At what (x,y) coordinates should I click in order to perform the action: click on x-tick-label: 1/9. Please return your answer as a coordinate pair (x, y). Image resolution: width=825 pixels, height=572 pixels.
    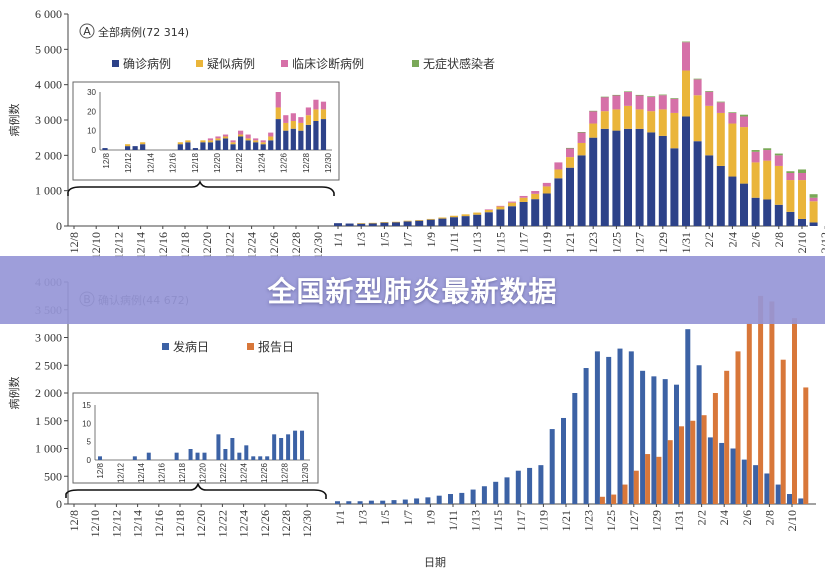
    Looking at the image, I should click on (430, 517).